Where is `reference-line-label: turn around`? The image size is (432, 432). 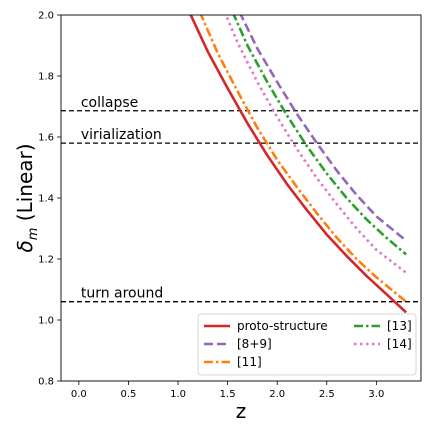
reference-line-label: turn around is located at coordinates (122, 294).